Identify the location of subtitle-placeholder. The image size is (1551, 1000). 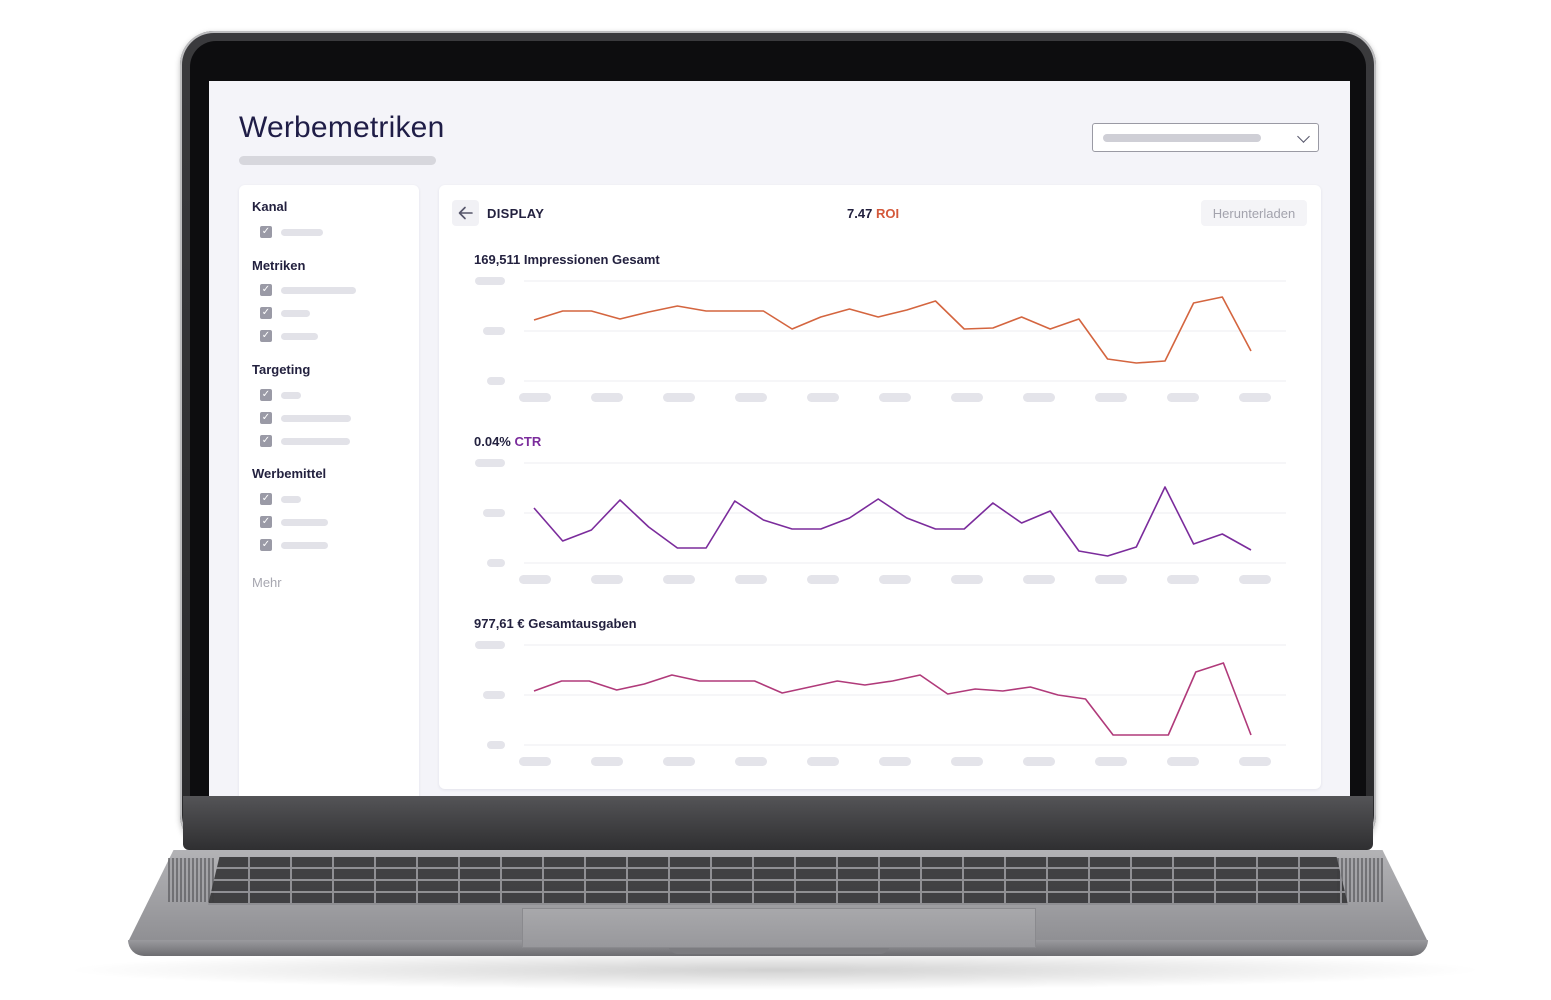
(337, 160).